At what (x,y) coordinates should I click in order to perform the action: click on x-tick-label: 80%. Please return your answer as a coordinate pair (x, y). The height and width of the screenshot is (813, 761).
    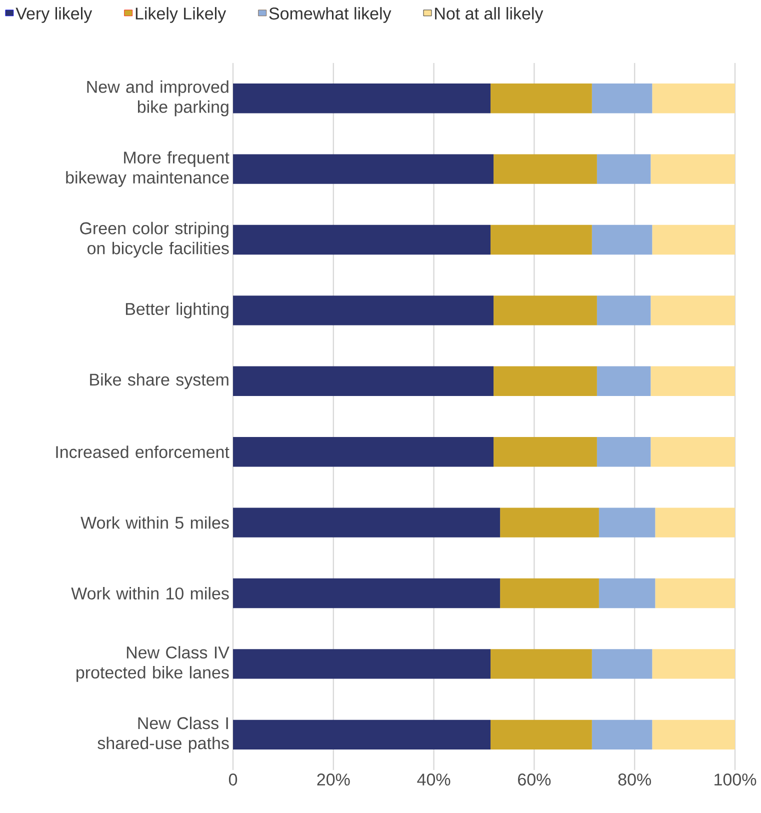
    Looking at the image, I should click on (635, 780).